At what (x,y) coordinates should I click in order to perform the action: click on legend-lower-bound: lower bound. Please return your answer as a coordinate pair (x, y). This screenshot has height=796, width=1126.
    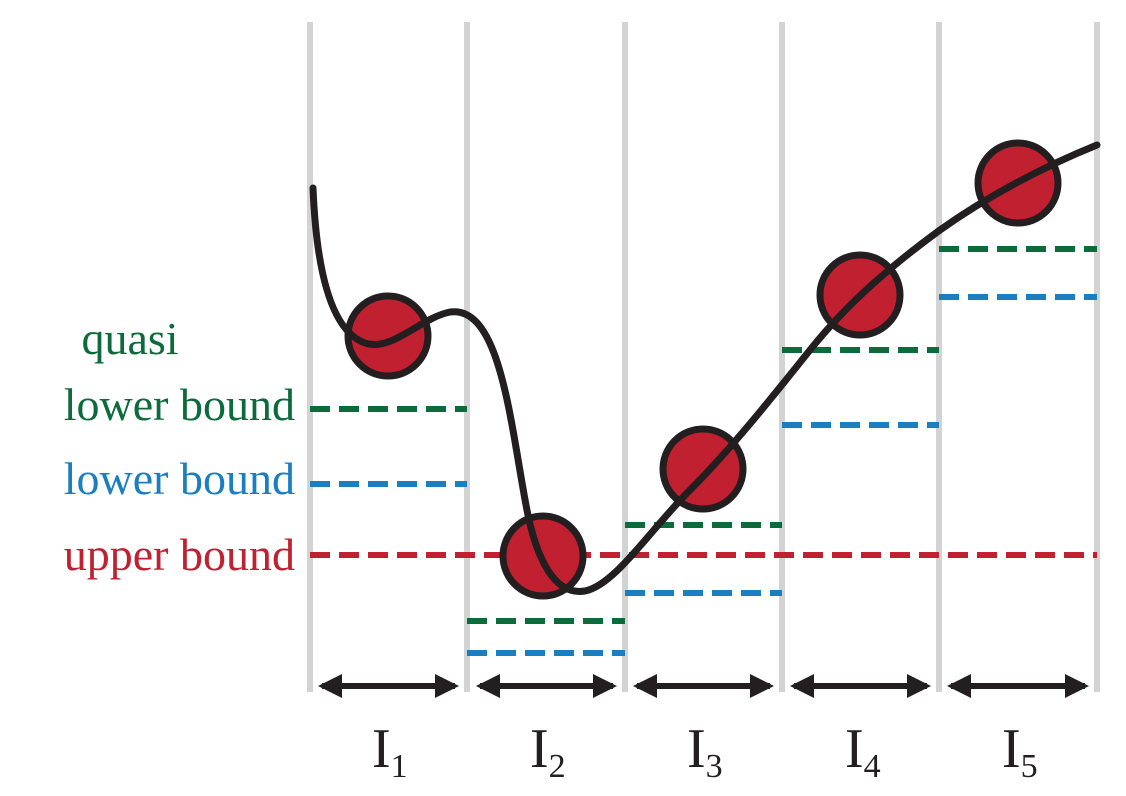
    Looking at the image, I should click on (179, 478).